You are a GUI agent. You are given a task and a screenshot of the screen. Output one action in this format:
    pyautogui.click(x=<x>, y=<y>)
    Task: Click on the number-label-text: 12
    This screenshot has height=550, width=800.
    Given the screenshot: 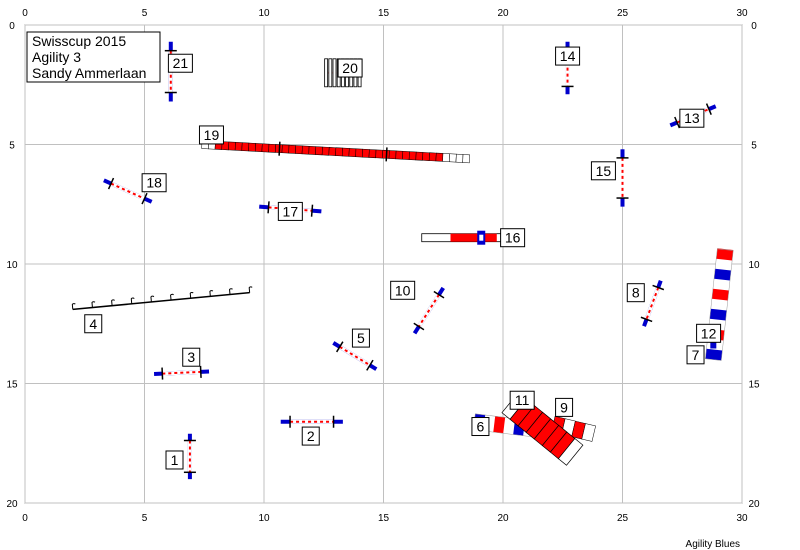 What is the action you would take?
    pyautogui.click(x=709, y=333)
    